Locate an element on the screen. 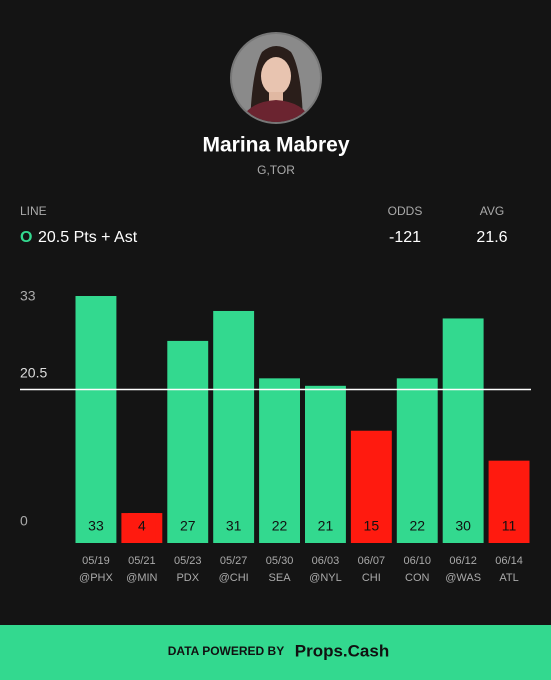 This screenshot has width=551, height=680. x-tick-label: 06/10 is located at coordinates (417, 561).